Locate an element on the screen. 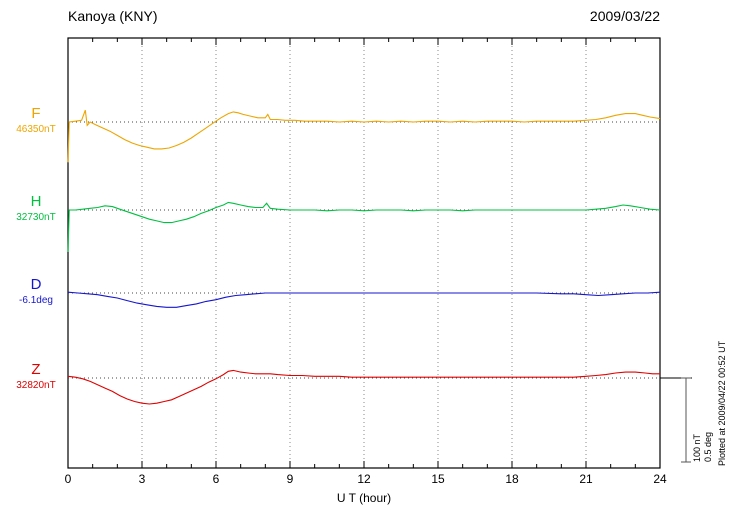 The height and width of the screenshot is (520, 730). x-tick-label: 0 is located at coordinates (68, 479).